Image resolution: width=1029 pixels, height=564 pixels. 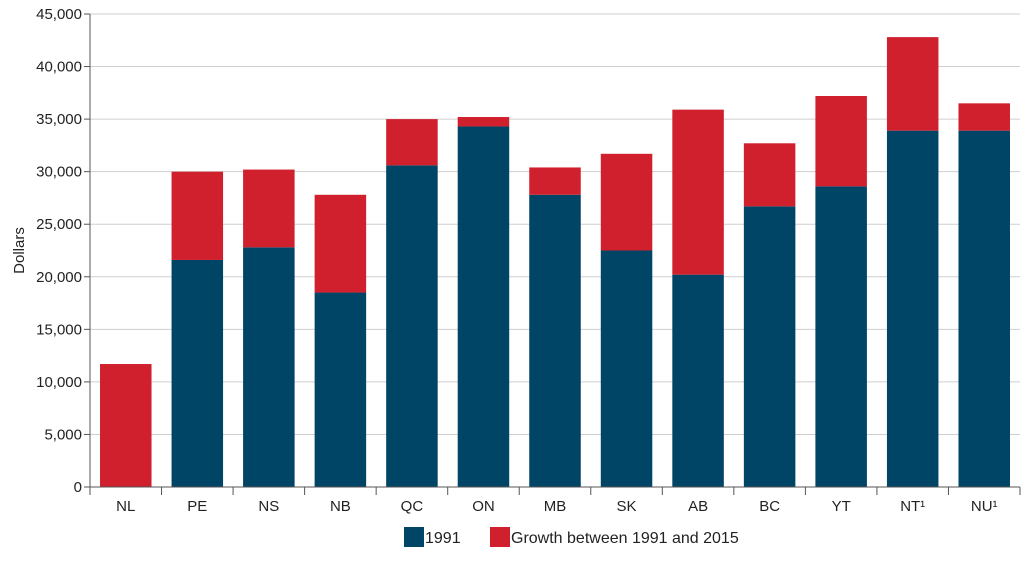 What do you see at coordinates (769, 175) in the screenshot?
I see `bar-growth-BC` at bounding box center [769, 175].